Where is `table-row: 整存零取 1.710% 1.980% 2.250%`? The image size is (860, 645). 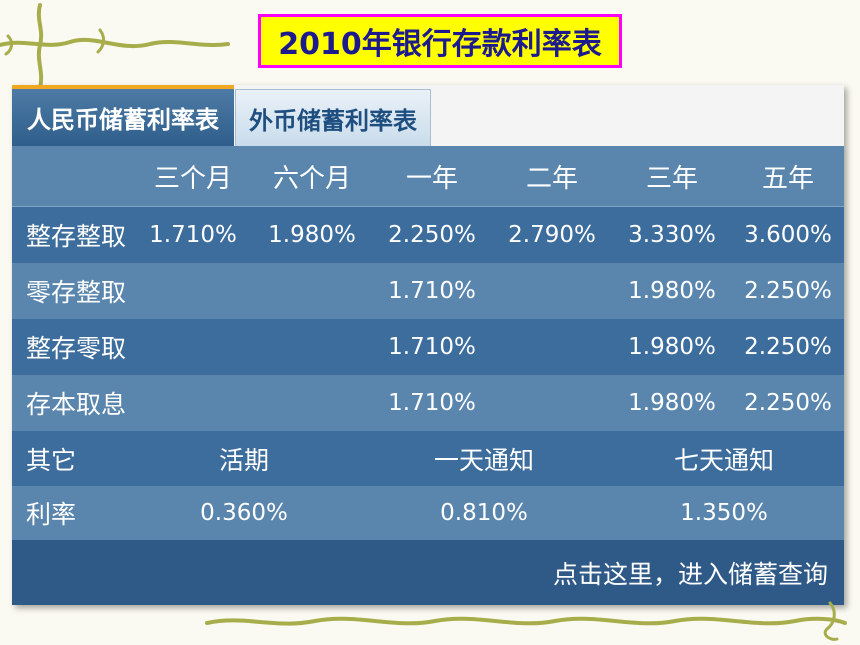
table-row: 整存零取 1.710% 1.980% 2.250% is located at coordinates (428, 347).